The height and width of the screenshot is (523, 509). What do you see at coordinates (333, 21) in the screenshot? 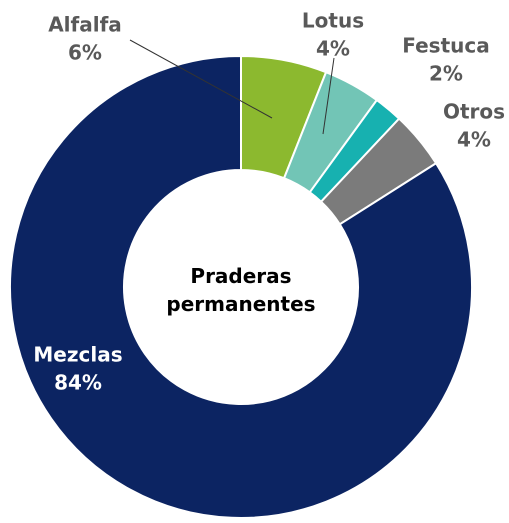
I see `category-label: Lotus` at bounding box center [333, 21].